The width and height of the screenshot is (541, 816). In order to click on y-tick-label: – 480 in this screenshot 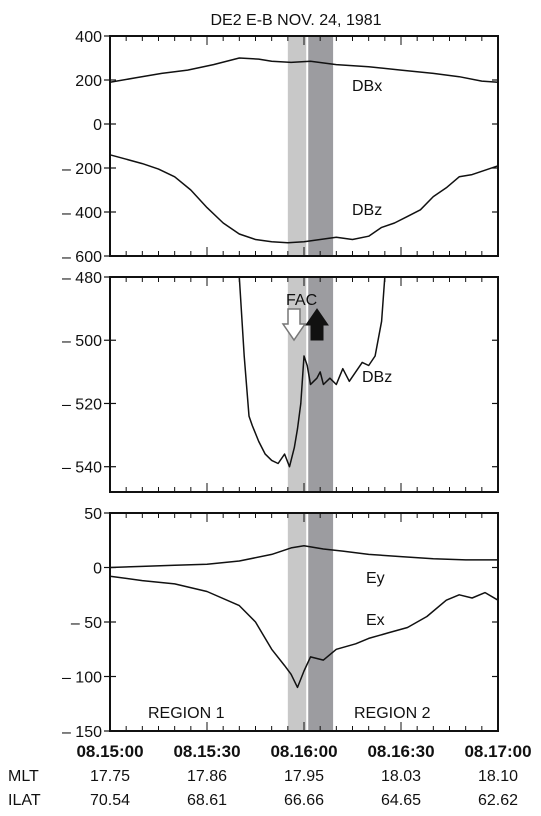, I will do `click(82, 278)`.